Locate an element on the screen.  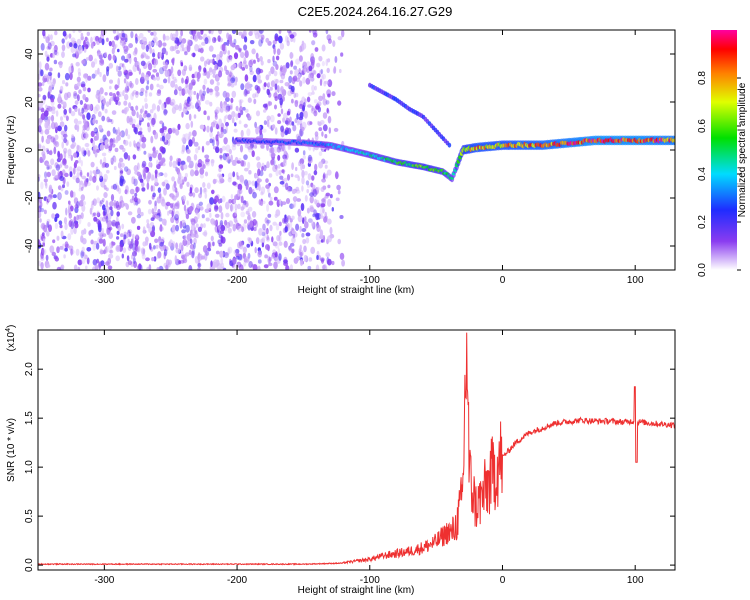
spectrogram-branch-cell is located at coordinates (449, 145).